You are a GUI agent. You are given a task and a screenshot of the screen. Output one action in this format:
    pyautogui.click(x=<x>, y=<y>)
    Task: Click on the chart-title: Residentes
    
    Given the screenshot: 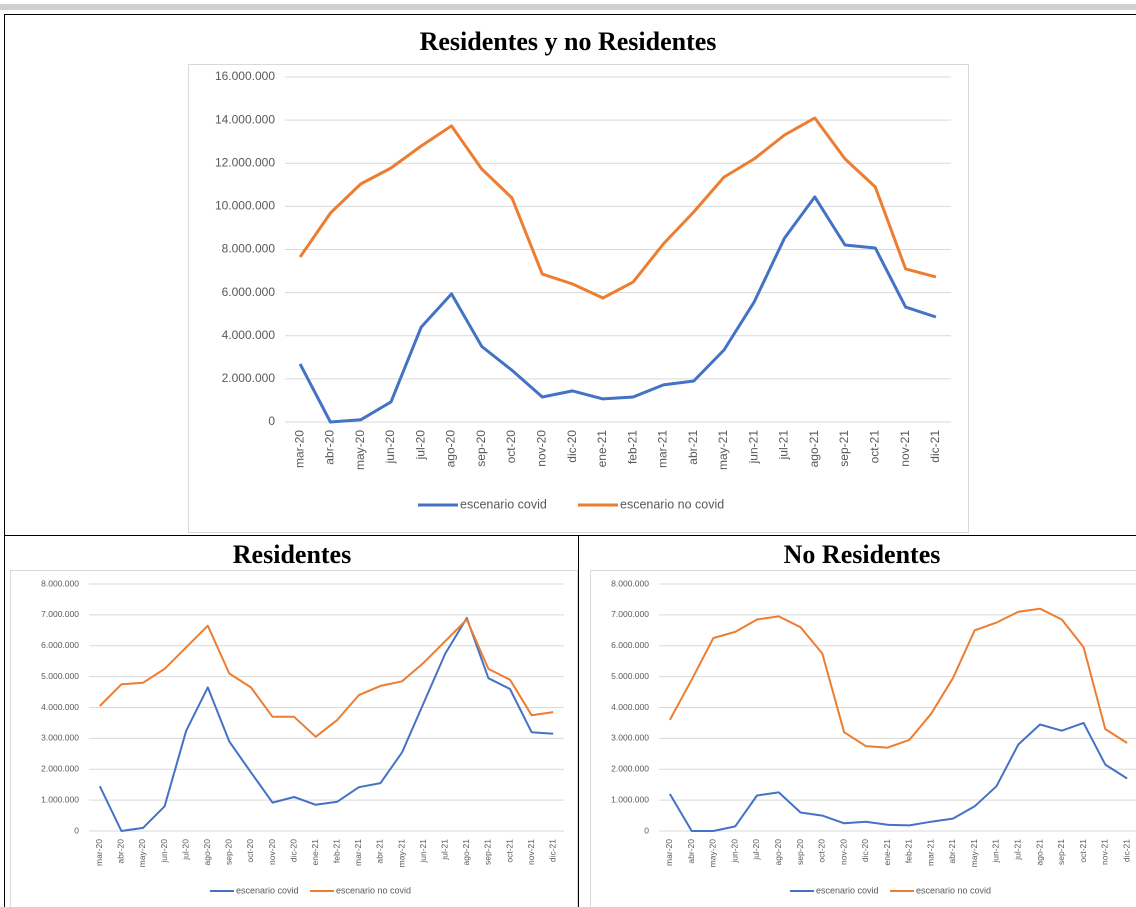 What is the action you would take?
    pyautogui.click(x=292, y=554)
    